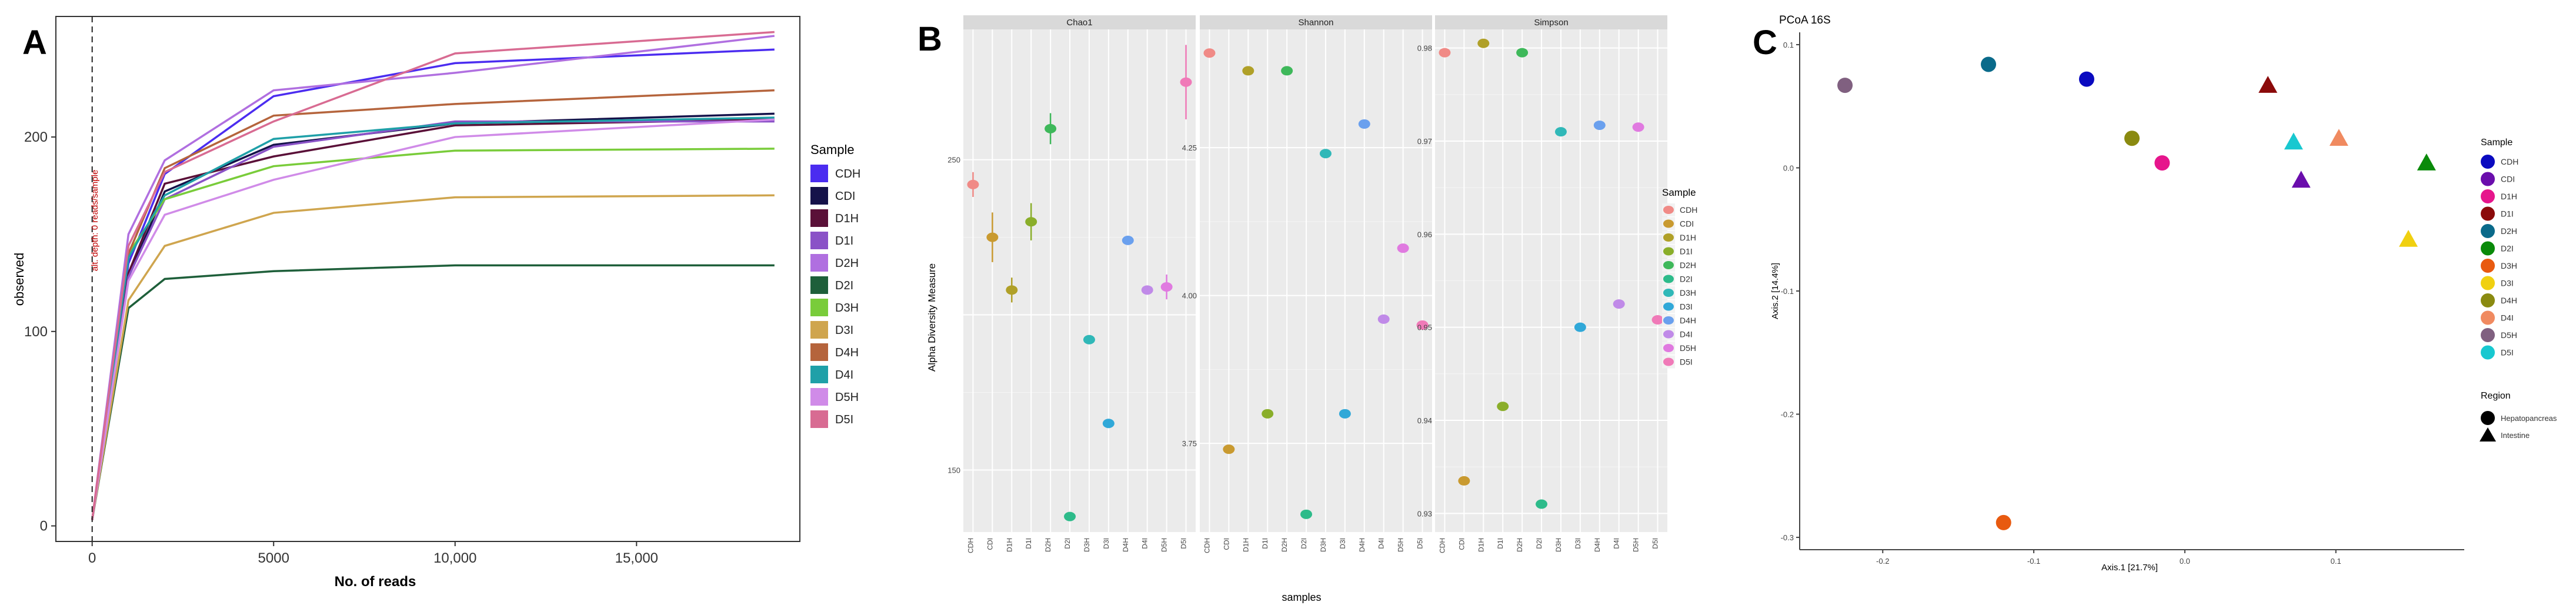 The height and width of the screenshot is (612, 2576). Describe the element at coordinates (1788, 167) in the screenshot. I see `panel-c-y-tick-label: 0.0` at that location.